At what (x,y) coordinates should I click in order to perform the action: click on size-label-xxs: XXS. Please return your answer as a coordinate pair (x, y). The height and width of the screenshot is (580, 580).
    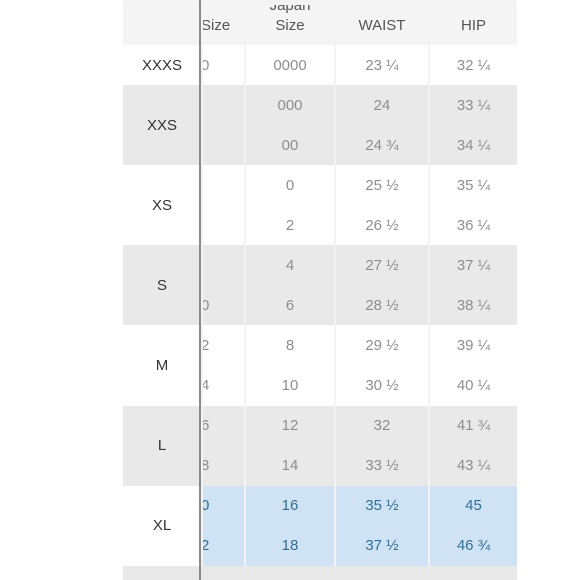
    Looking at the image, I should click on (162, 125).